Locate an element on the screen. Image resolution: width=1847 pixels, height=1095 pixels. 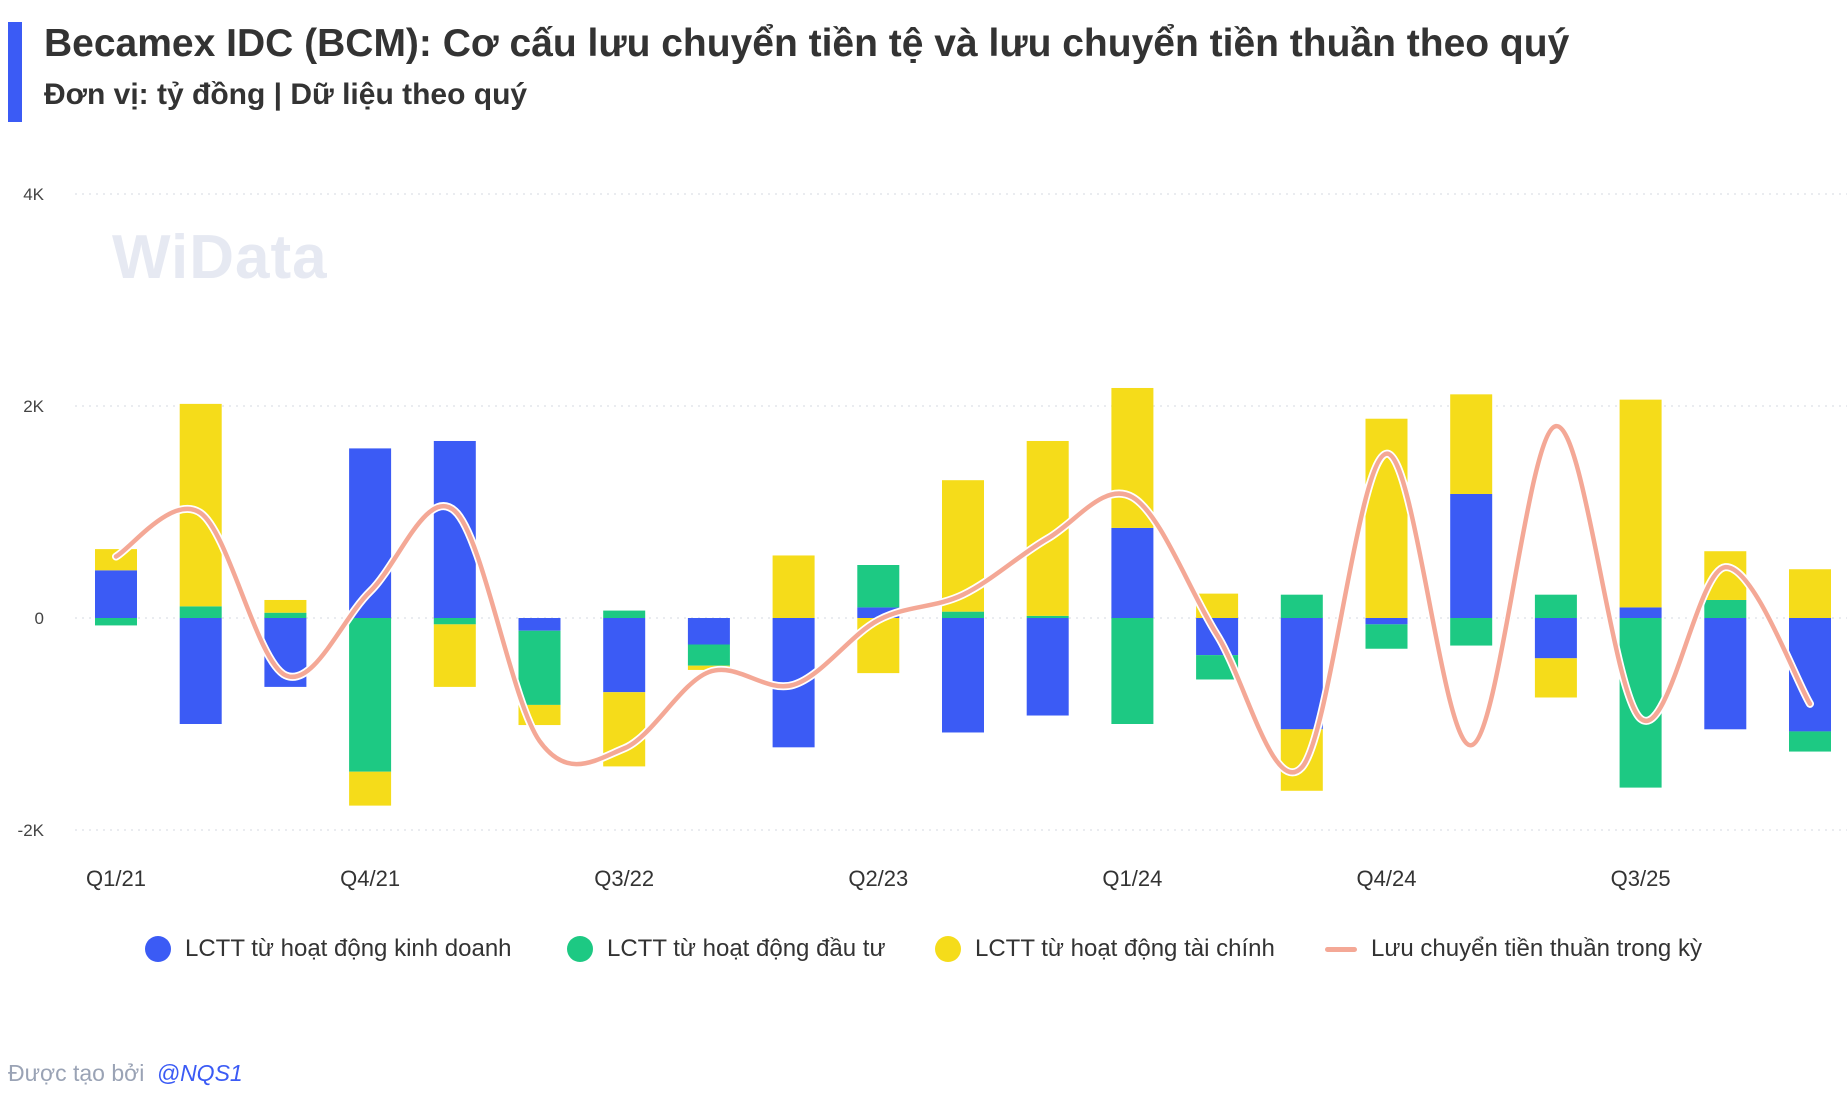
x-tick-label: Q2/23 is located at coordinates (878, 878).